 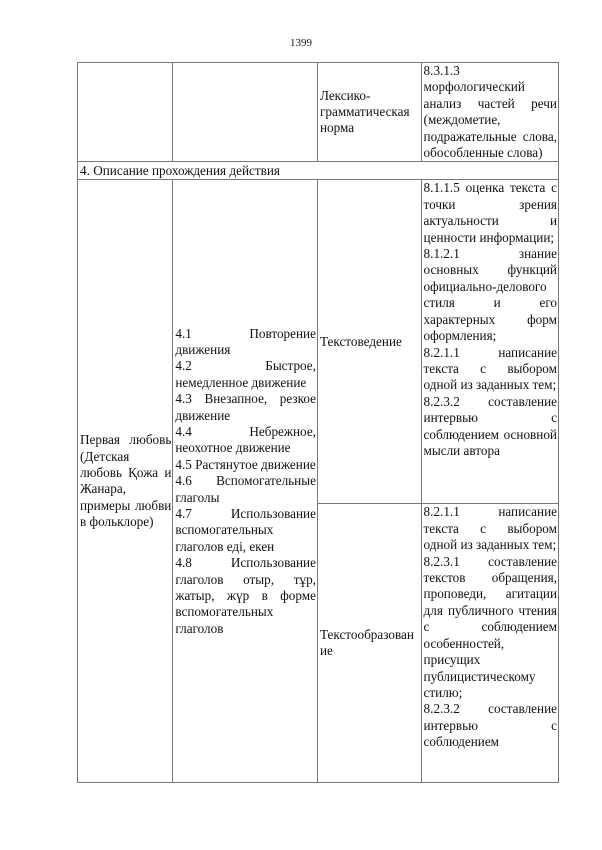 I want to click on table-row: 4. Описание прохождения действия, so click(x=318, y=171).